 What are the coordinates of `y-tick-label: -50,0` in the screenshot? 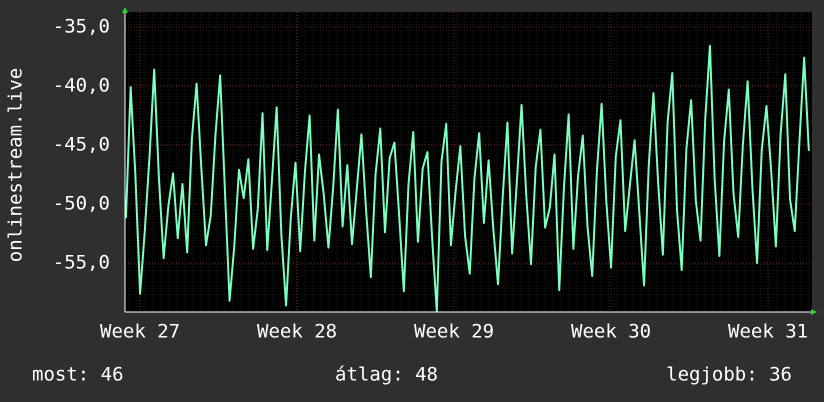 It's located at (81, 204).